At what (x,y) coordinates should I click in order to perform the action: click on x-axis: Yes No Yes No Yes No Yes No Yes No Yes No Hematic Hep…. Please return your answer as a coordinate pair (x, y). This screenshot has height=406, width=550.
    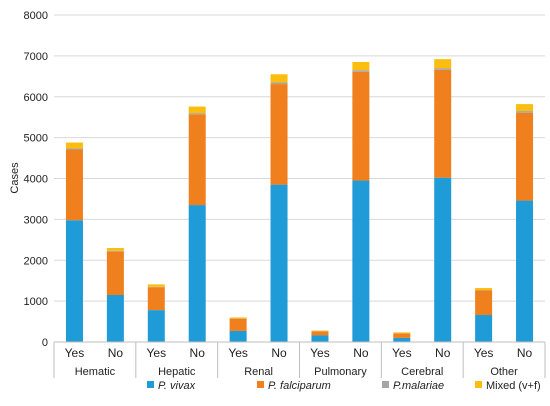
    Looking at the image, I should click on (299, 359).